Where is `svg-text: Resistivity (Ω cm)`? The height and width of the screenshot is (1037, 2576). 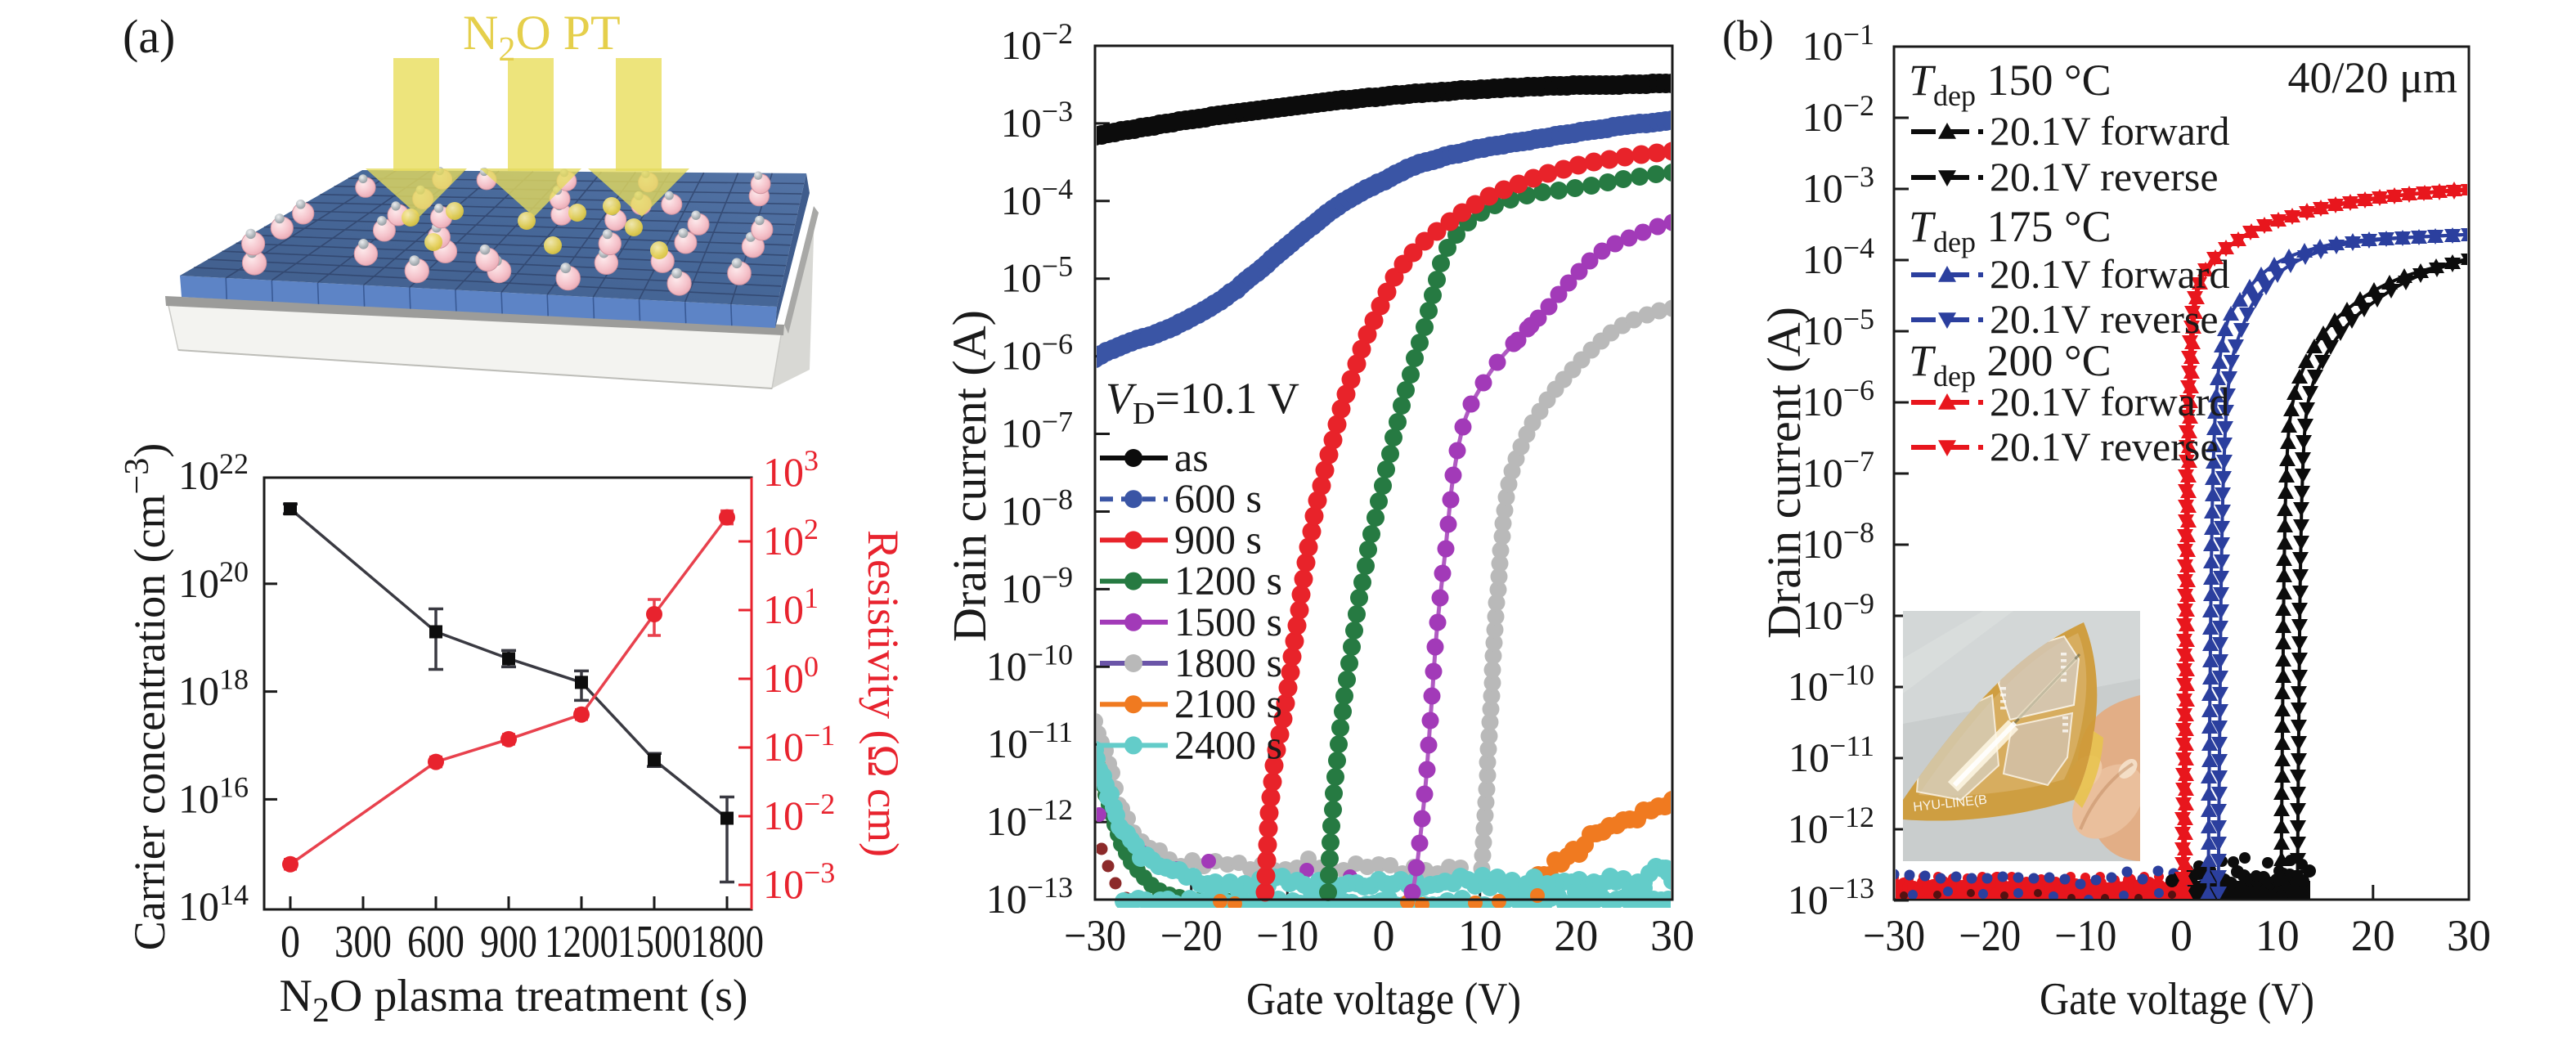
svg-text: Resistivity (Ω cm) is located at coordinates (884, 693).